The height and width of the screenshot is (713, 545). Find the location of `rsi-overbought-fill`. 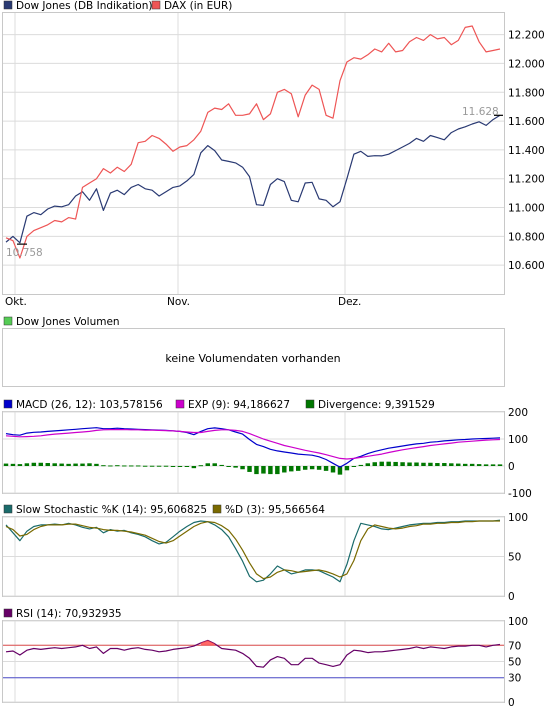

rsi-overbought-fill is located at coordinates (207, 643).